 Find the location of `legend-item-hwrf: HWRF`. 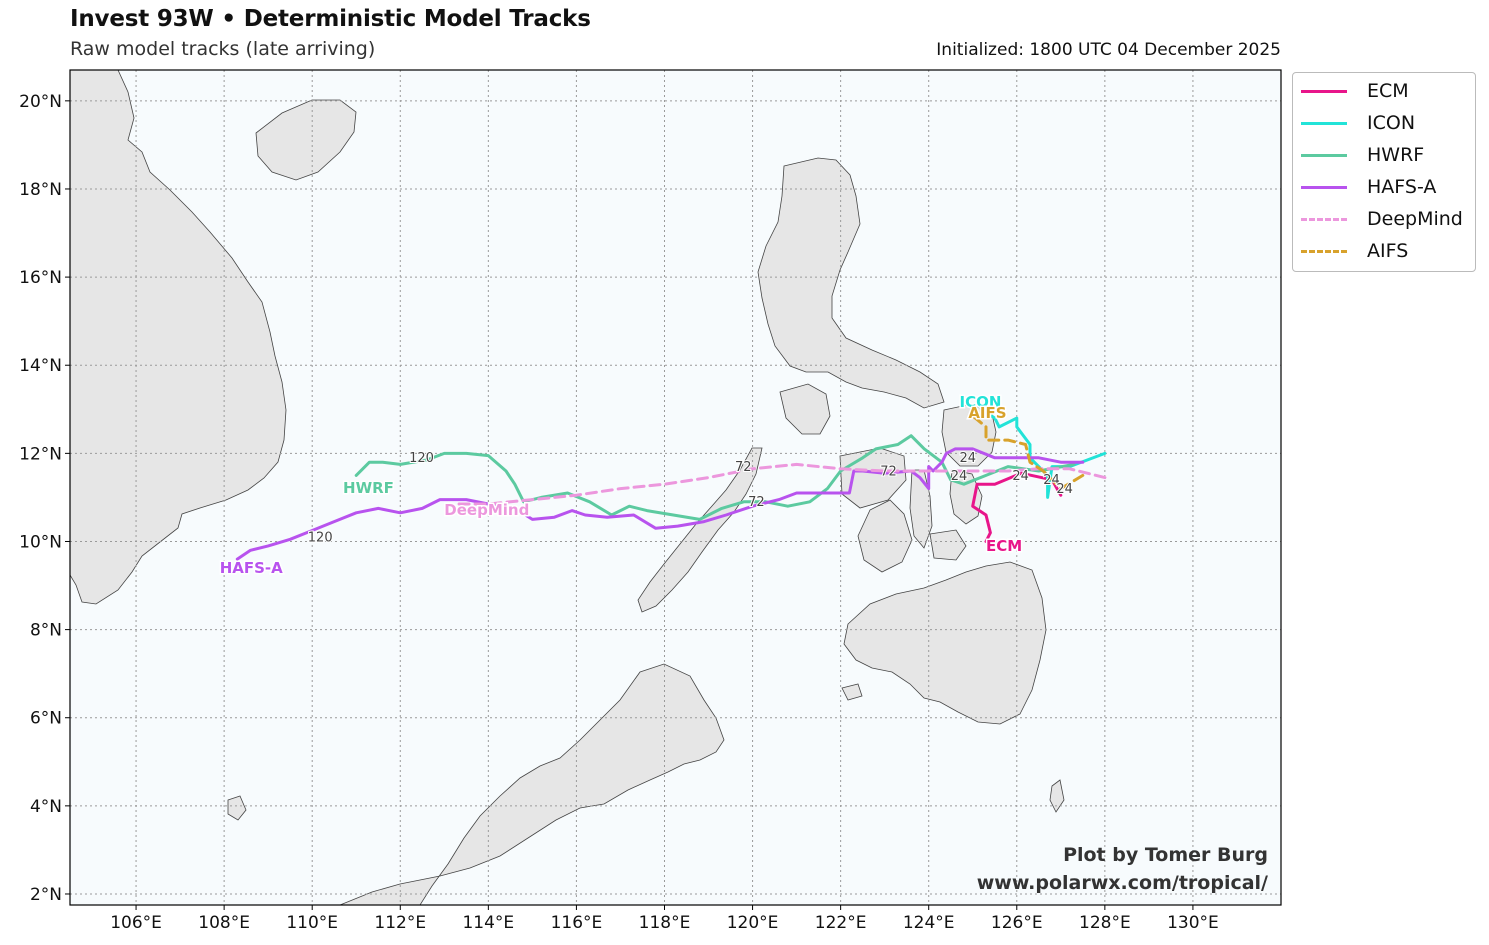

legend-item-hwrf: HWRF is located at coordinates (1362, 155).